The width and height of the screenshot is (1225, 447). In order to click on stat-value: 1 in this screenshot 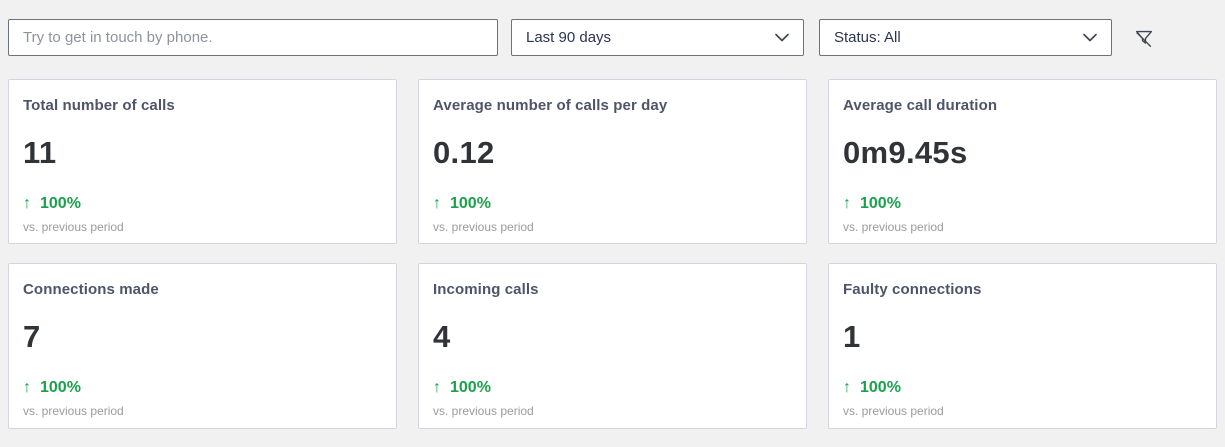, I will do `click(852, 336)`.